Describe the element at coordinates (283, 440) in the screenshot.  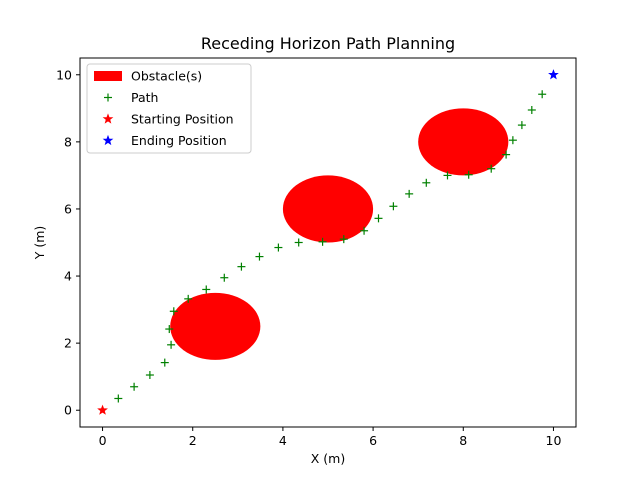
I see `x-tick-label: 4` at that location.